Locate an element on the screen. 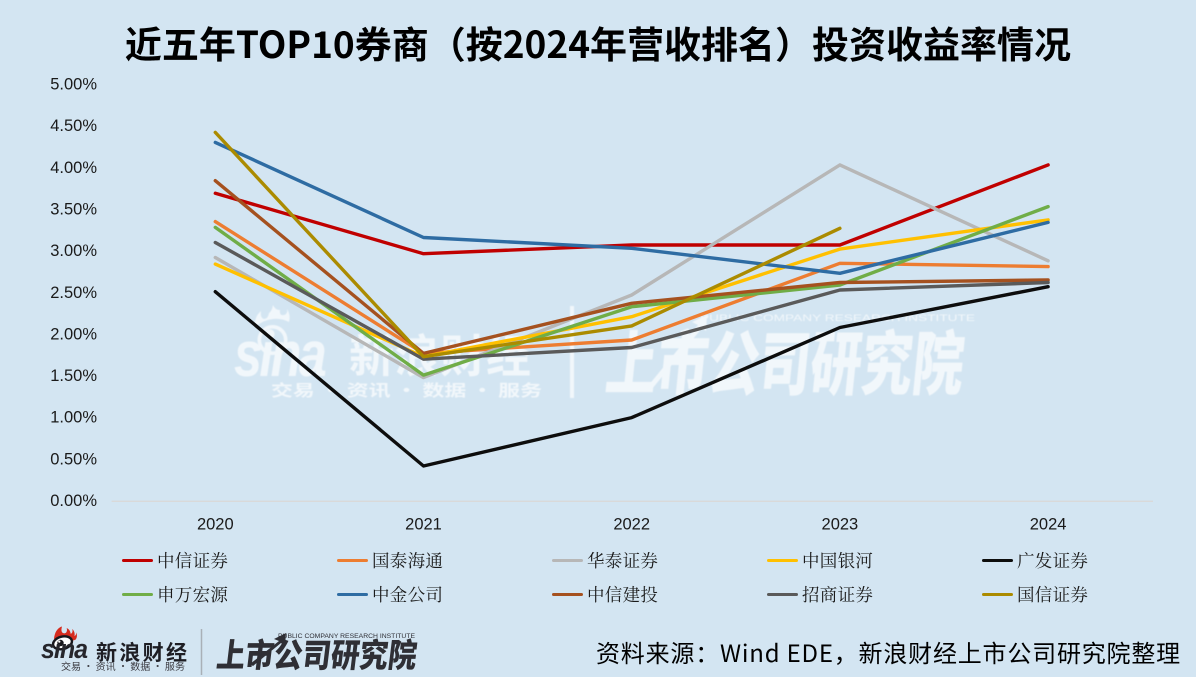  svg-text: 2022 is located at coordinates (631, 525).